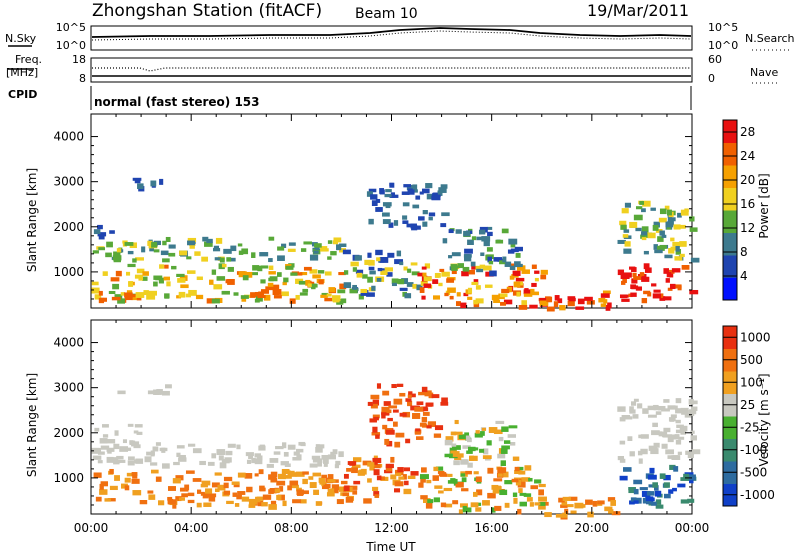  What do you see at coordinates (391, 32) in the screenshot?
I see `nsky-trace` at bounding box center [391, 32].